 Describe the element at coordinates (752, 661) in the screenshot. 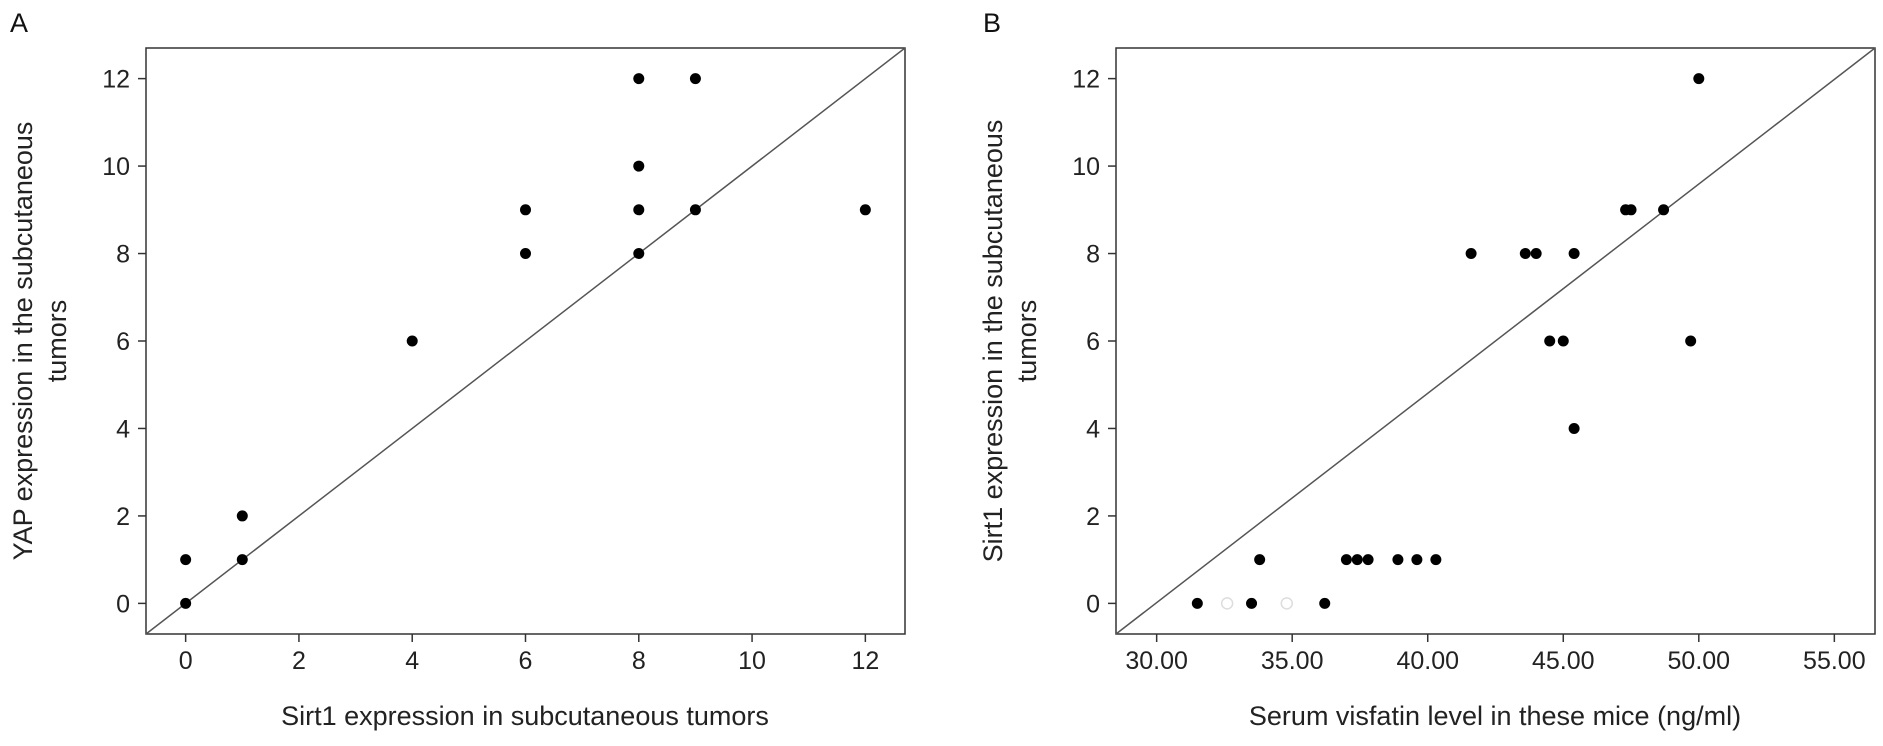

I see `x-tick-label: 10` at that location.